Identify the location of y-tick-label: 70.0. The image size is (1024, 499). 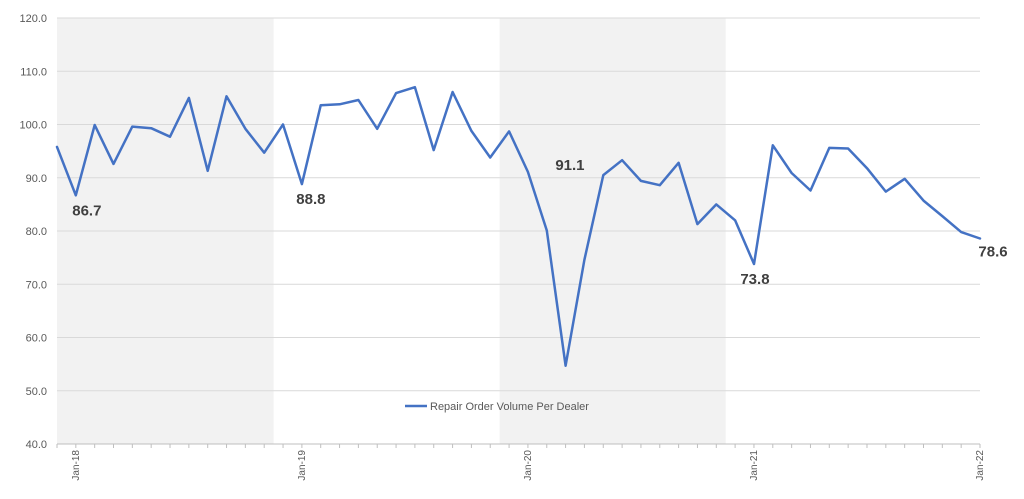
(36, 285).